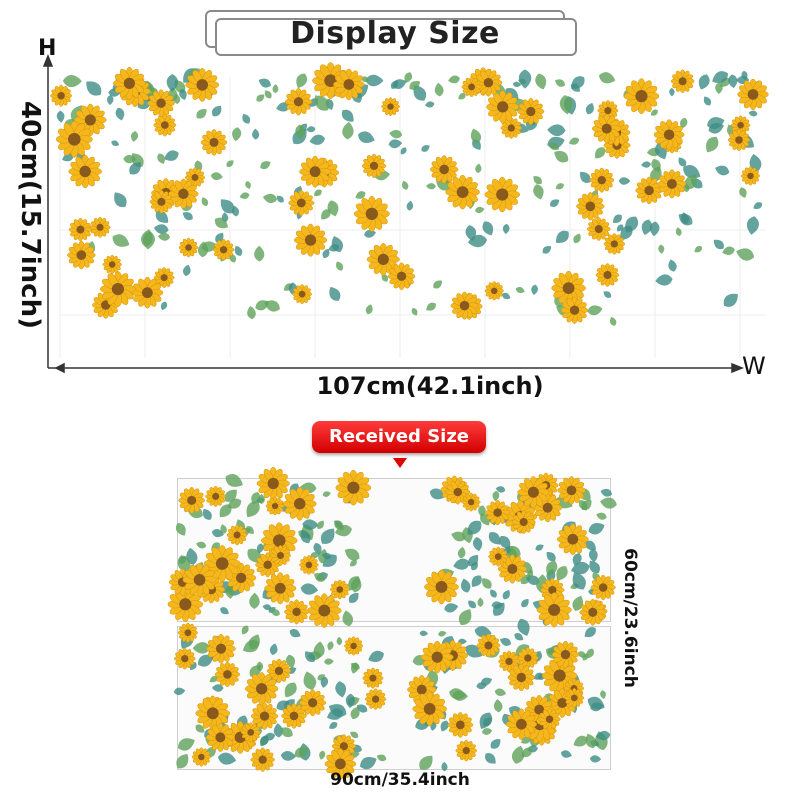  I want to click on title-frame: Display Size, so click(391, 33).